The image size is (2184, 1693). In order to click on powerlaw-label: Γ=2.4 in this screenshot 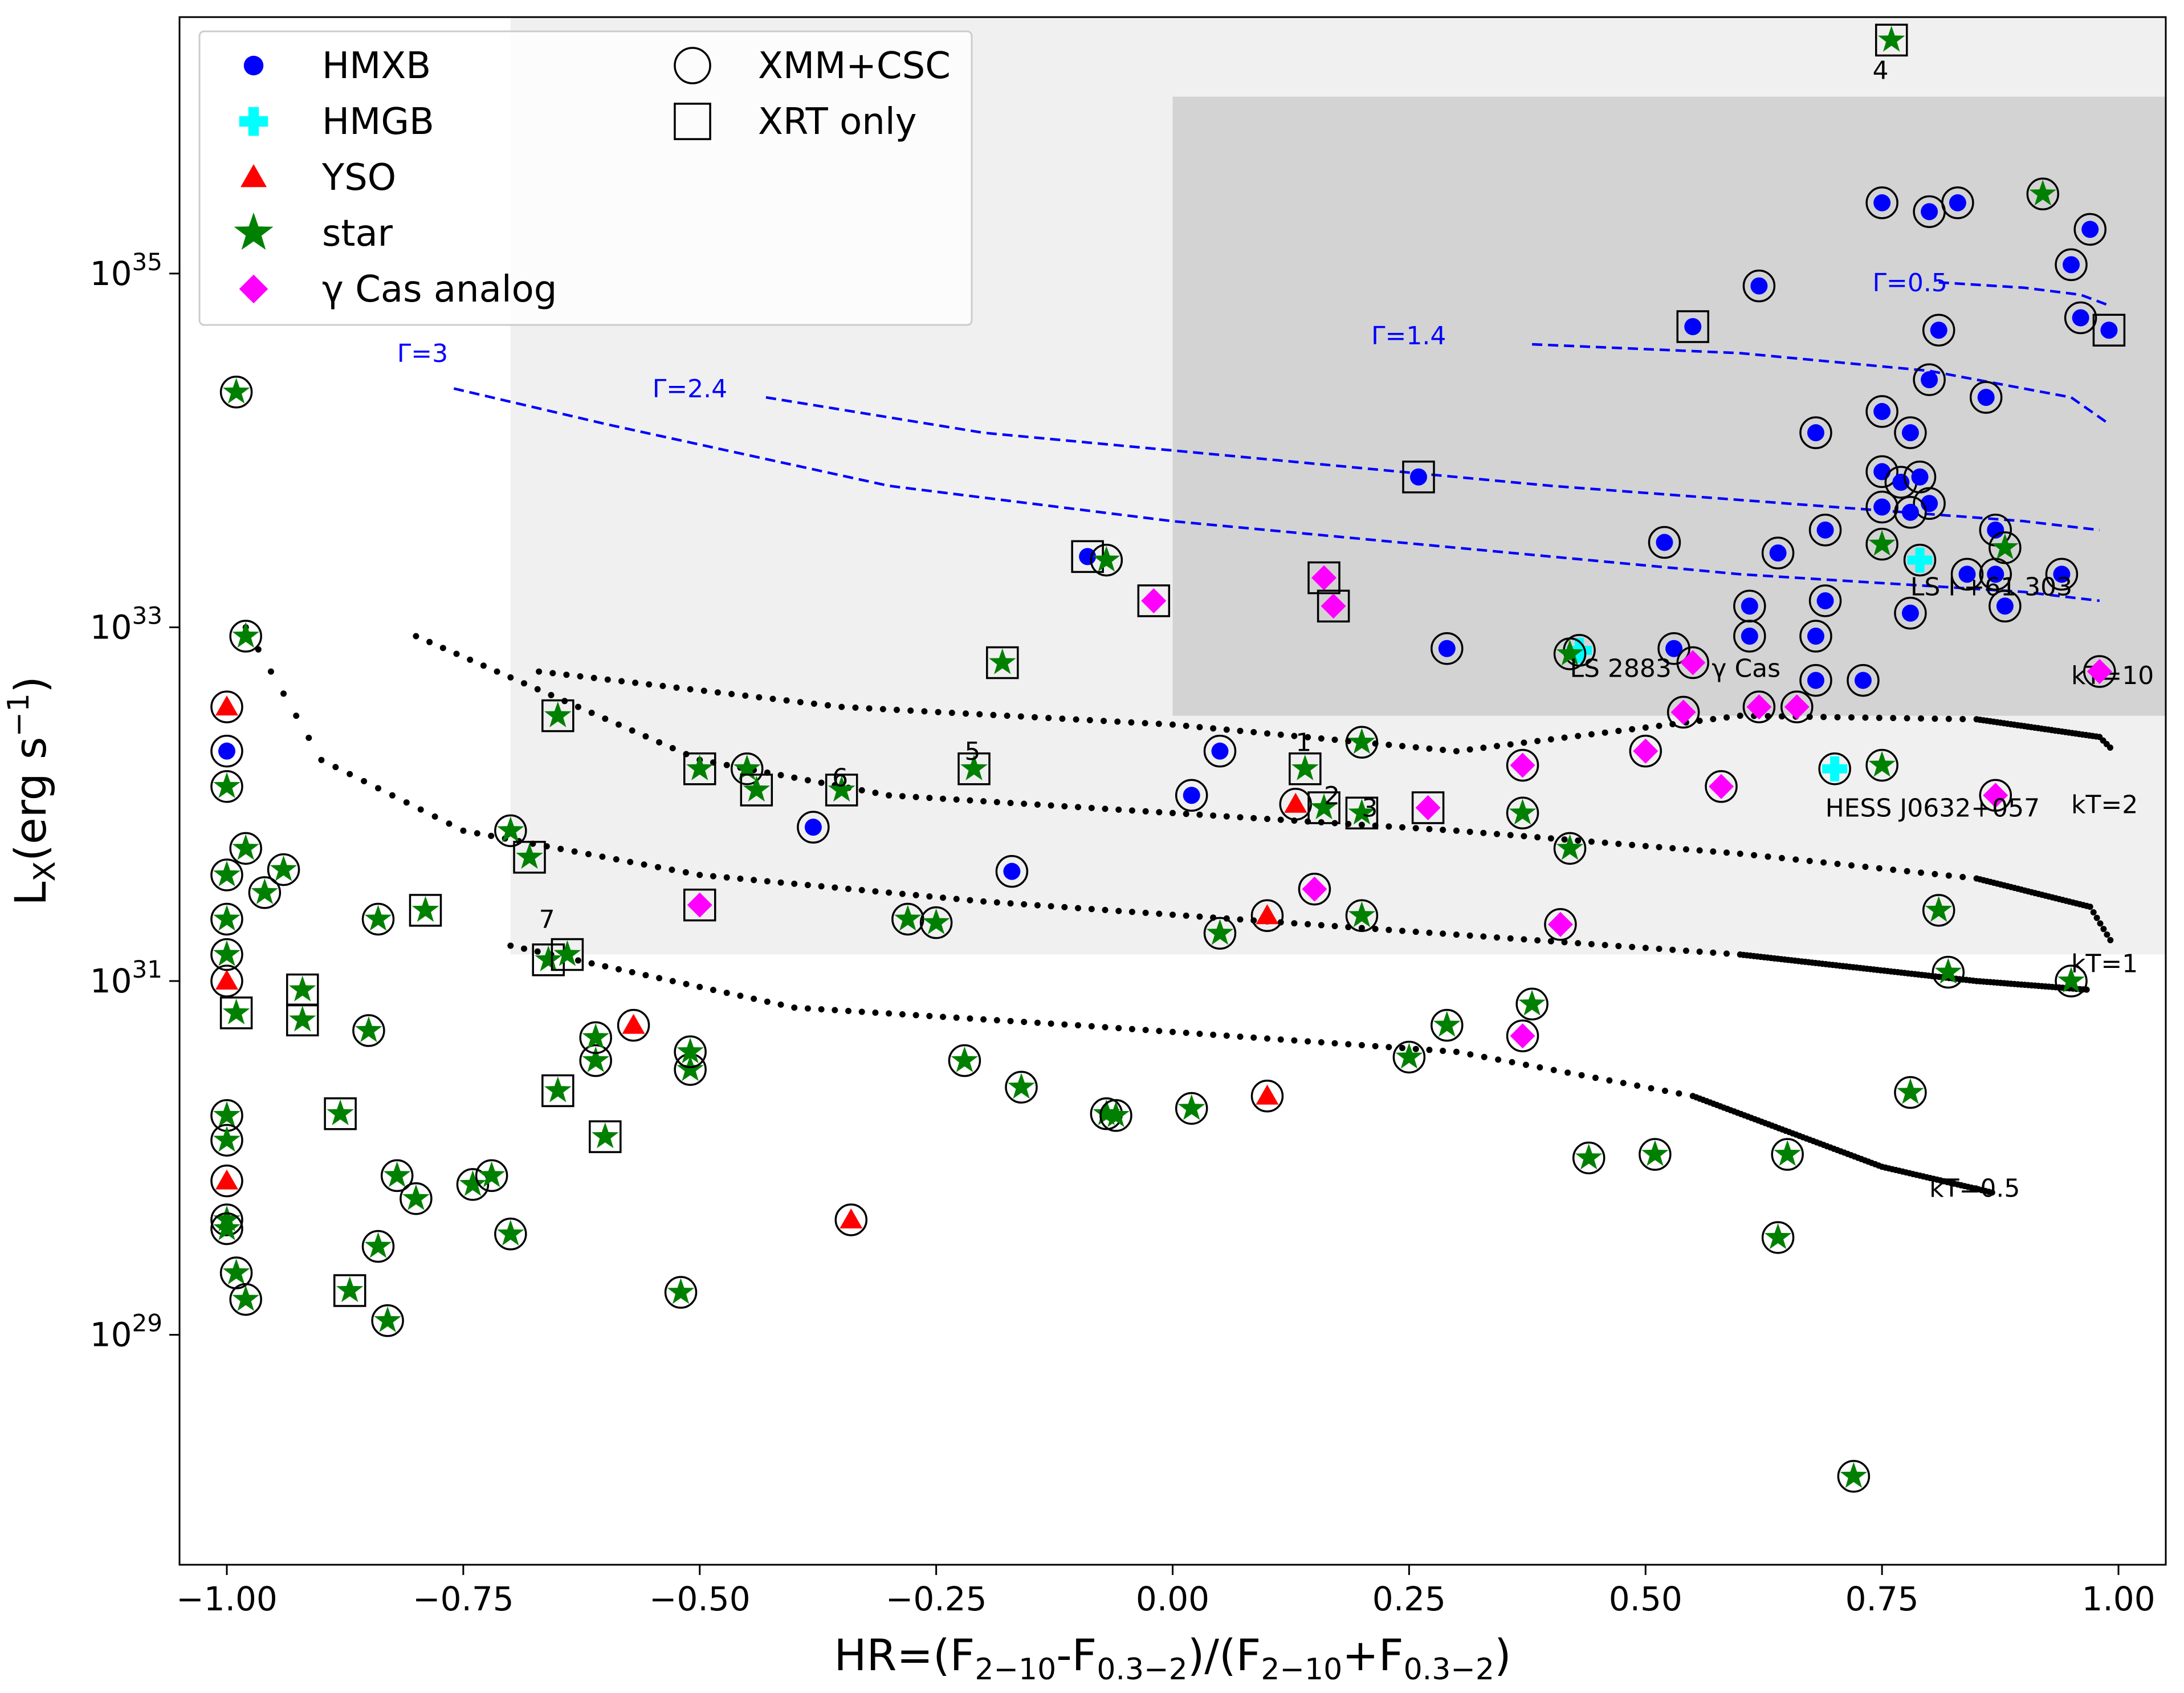, I will do `click(690, 389)`.